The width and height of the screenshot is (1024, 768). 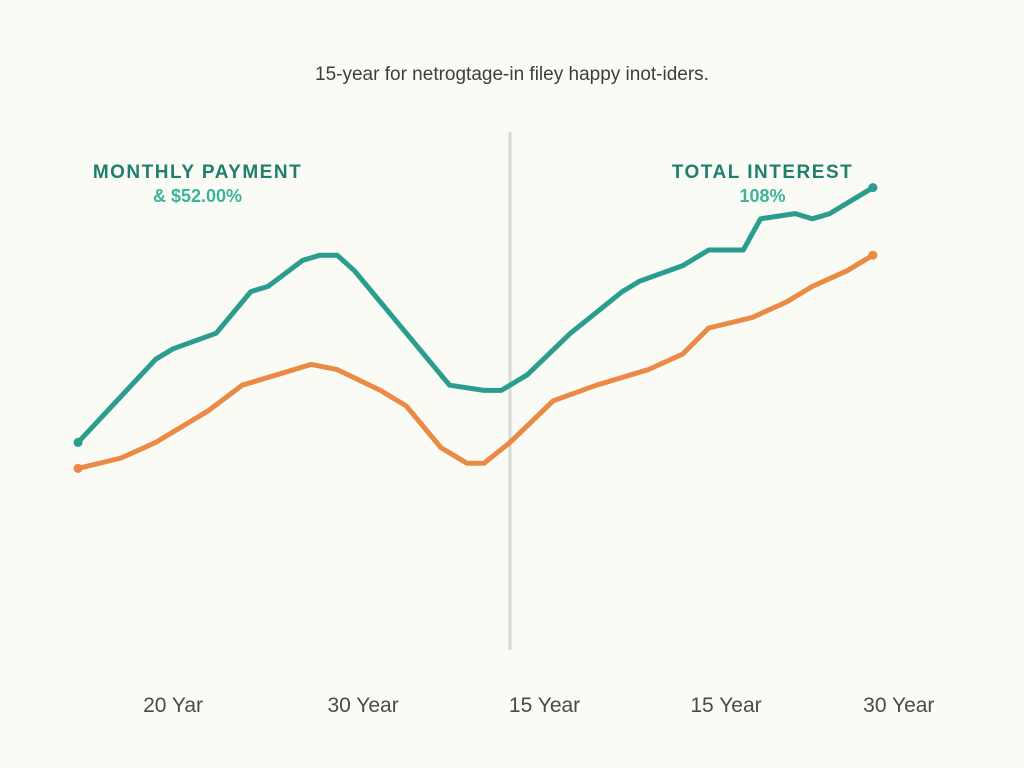 What do you see at coordinates (362, 705) in the screenshot?
I see `x-tick-label-2: 30 Year` at bounding box center [362, 705].